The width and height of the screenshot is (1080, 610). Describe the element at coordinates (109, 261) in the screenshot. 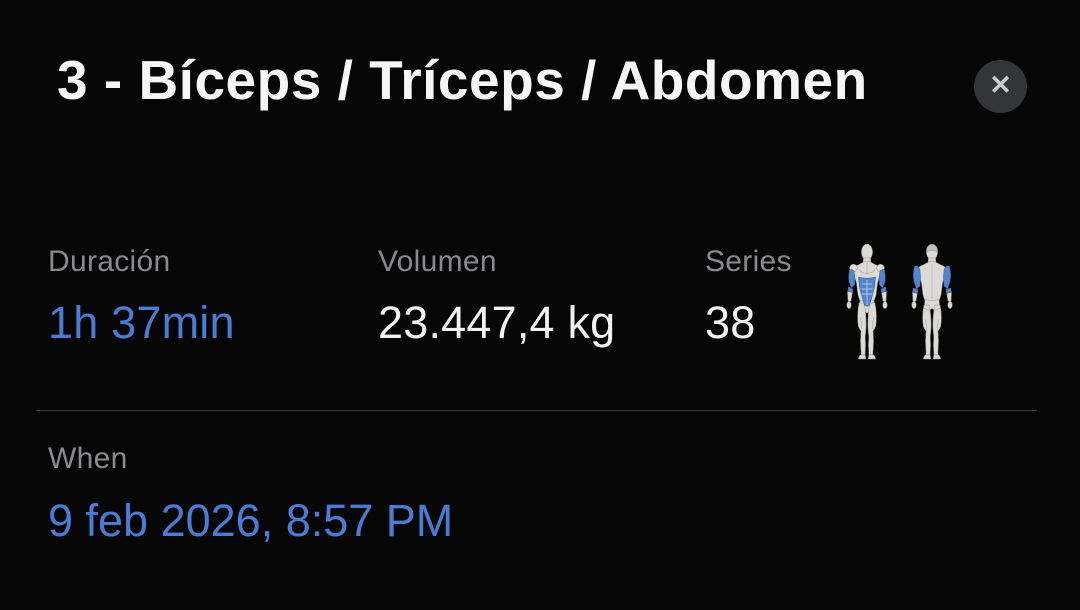

I see `stat-label-duration: Duración` at that location.